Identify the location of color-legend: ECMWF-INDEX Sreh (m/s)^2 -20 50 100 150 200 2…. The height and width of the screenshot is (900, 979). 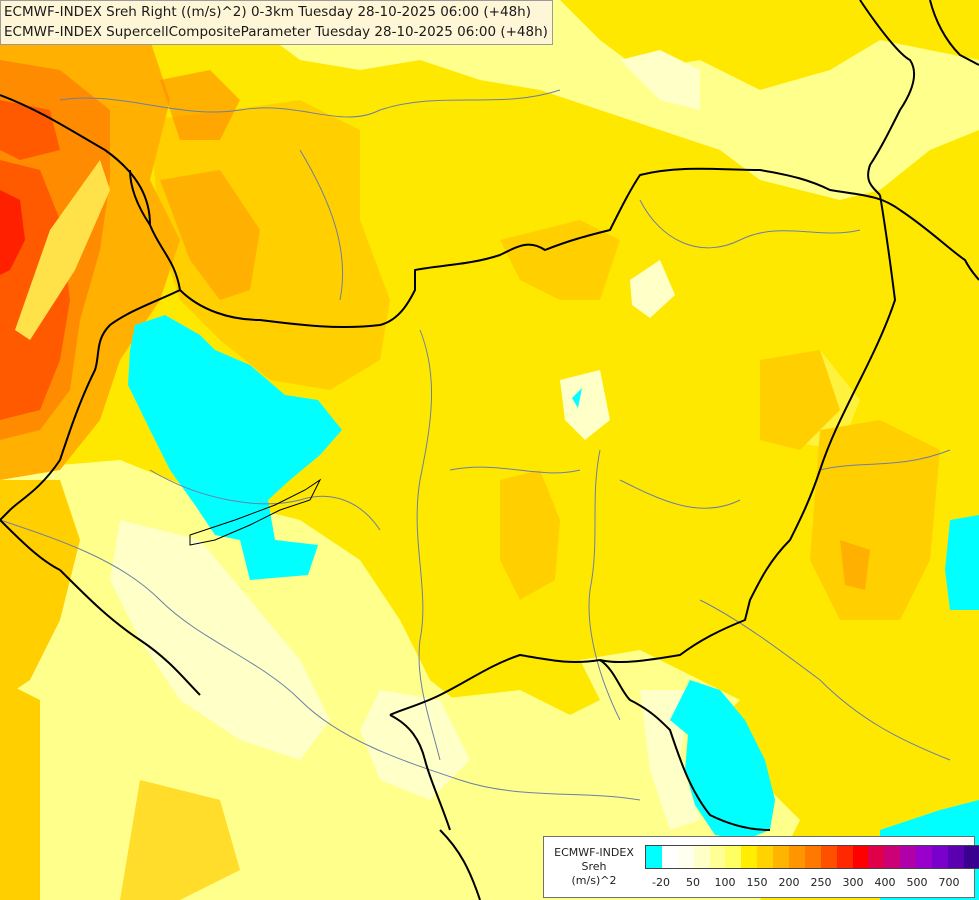
(761, 867).